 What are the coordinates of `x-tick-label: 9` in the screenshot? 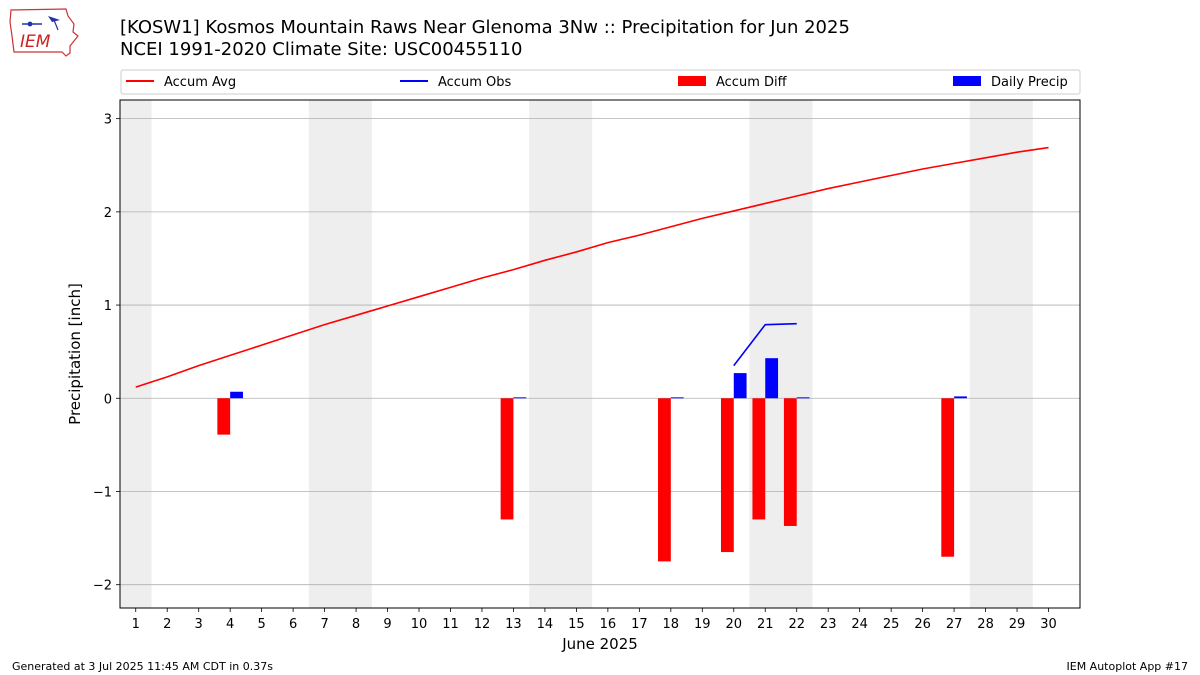 It's located at (387, 624).